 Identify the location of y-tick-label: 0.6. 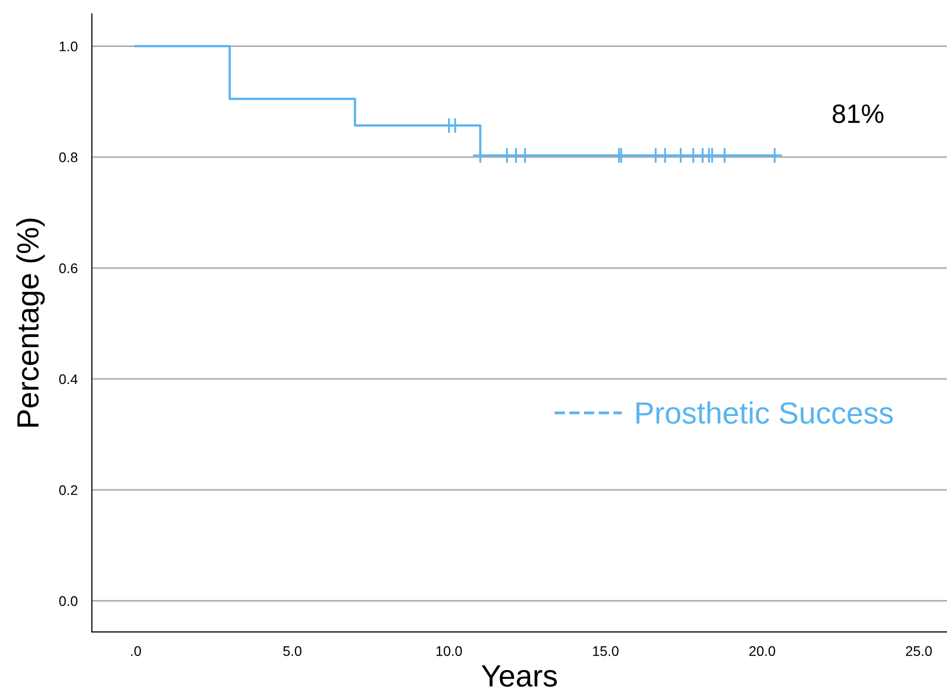
(68, 268).